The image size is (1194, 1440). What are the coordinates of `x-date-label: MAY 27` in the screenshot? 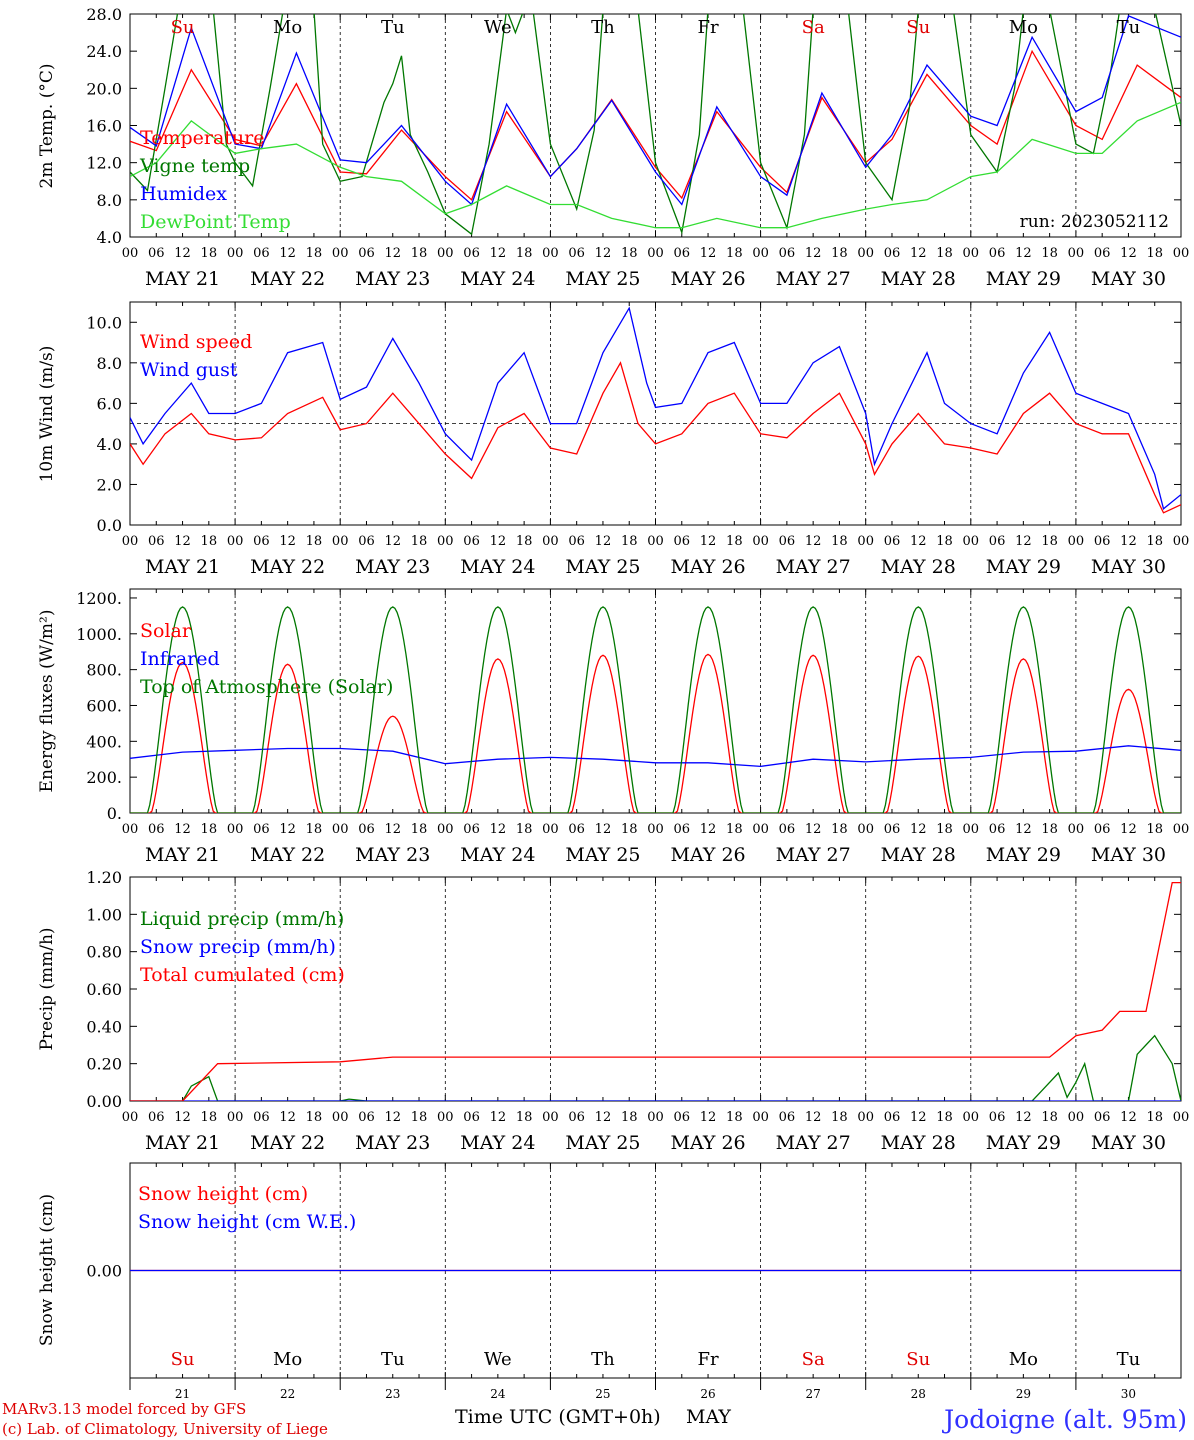 It's located at (813, 567).